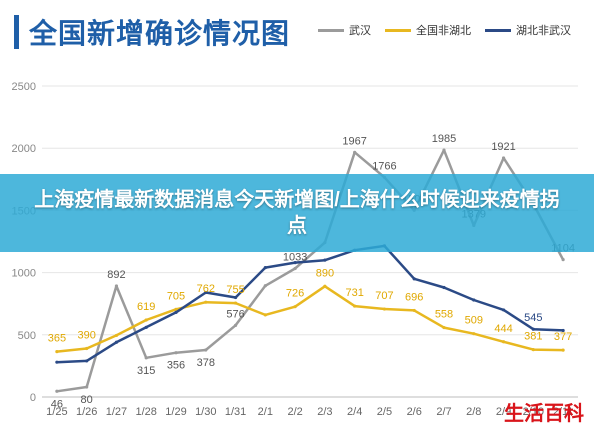 This screenshot has width=594, height=432. Describe the element at coordinates (146, 371) in the screenshot. I see `data-label: 315` at that location.